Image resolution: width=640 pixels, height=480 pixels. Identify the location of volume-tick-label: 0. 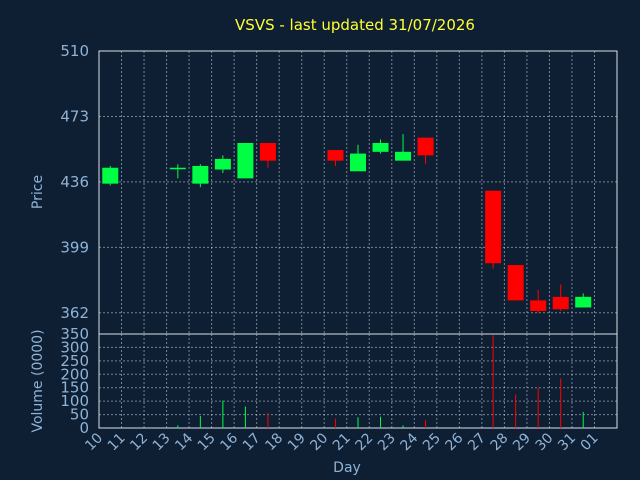
(84, 428).